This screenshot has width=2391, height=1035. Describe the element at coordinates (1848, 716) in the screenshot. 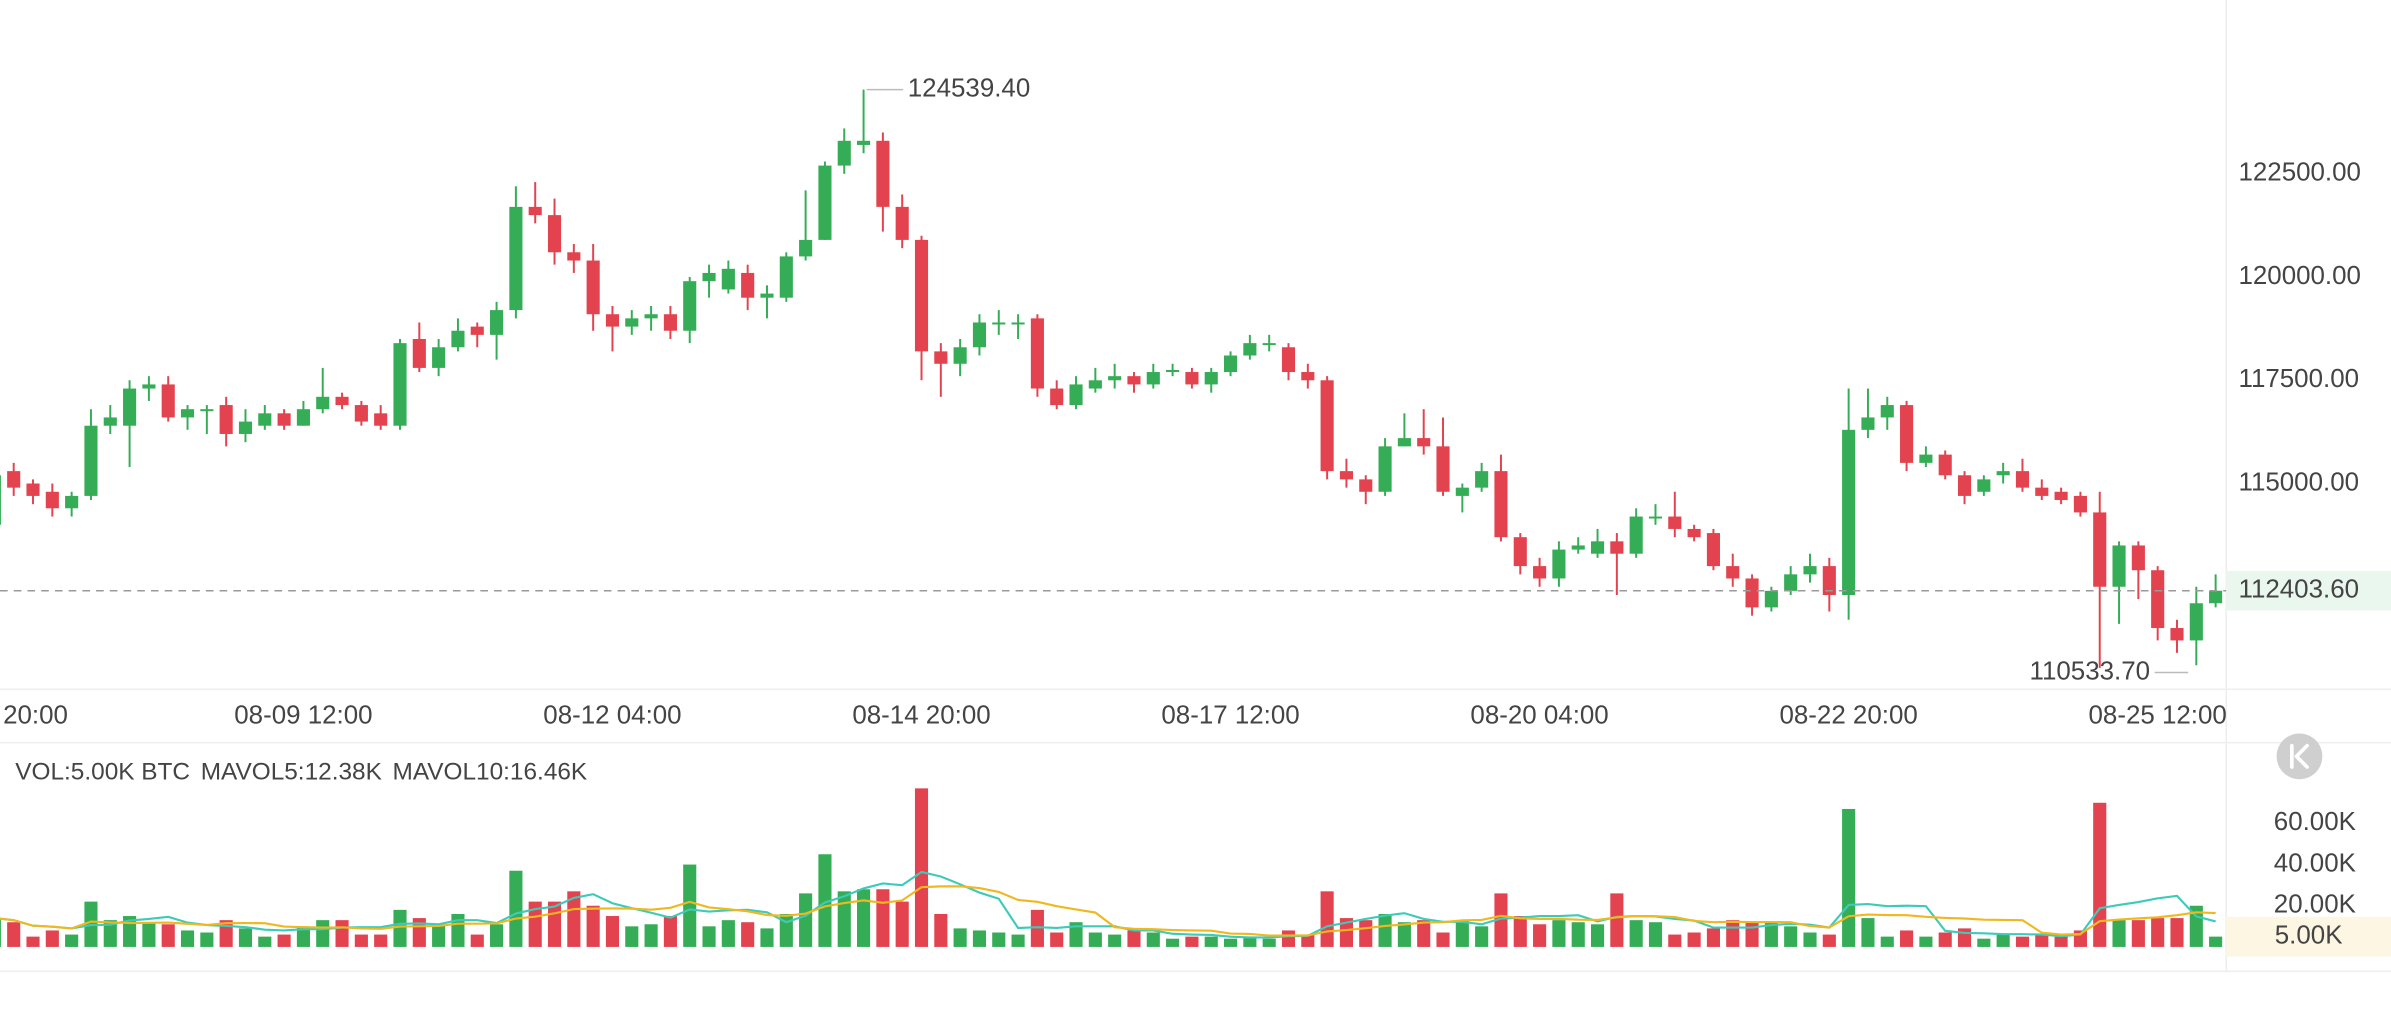

I see `x-tick-label: 08-22 20:00` at that location.